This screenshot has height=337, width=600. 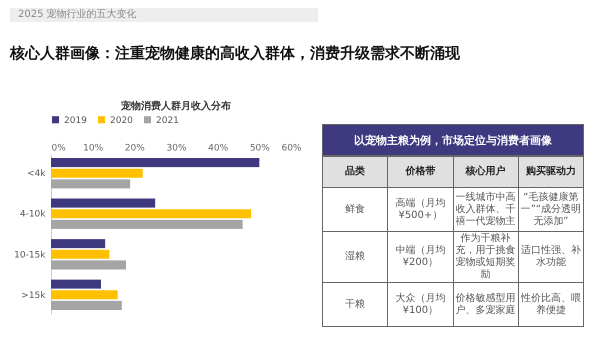 I want to click on text: 适口性强、补水功能, so click(x=551, y=257).